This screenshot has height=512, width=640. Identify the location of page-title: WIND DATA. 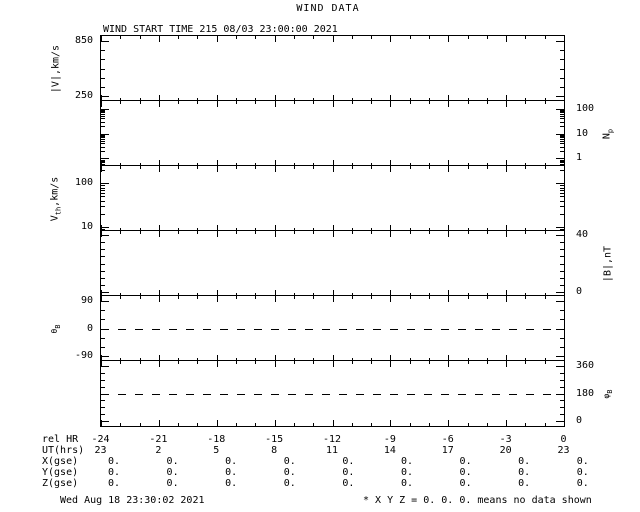
(328, 8).